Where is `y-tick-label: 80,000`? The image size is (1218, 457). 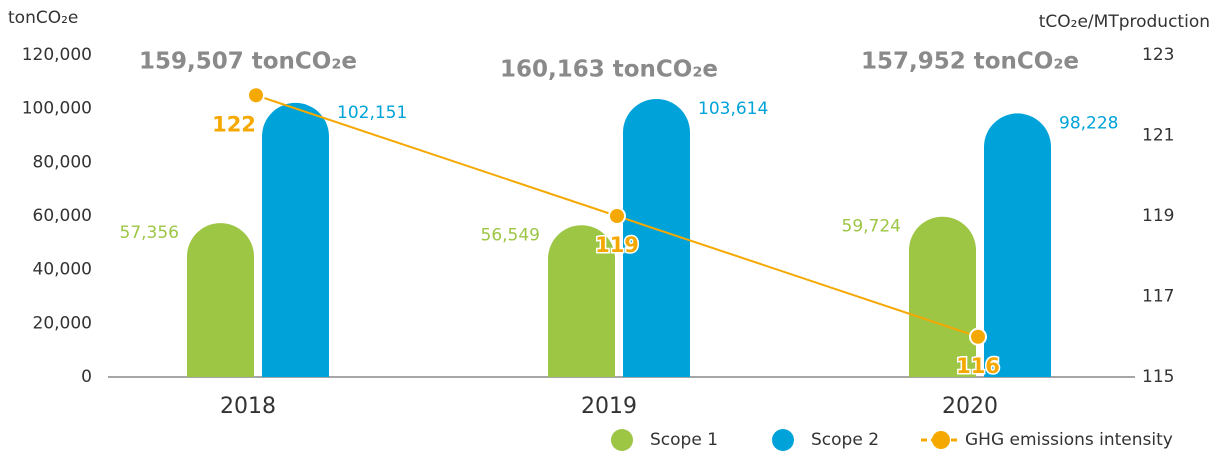
y-tick-label: 80,000 is located at coordinates (62, 162).